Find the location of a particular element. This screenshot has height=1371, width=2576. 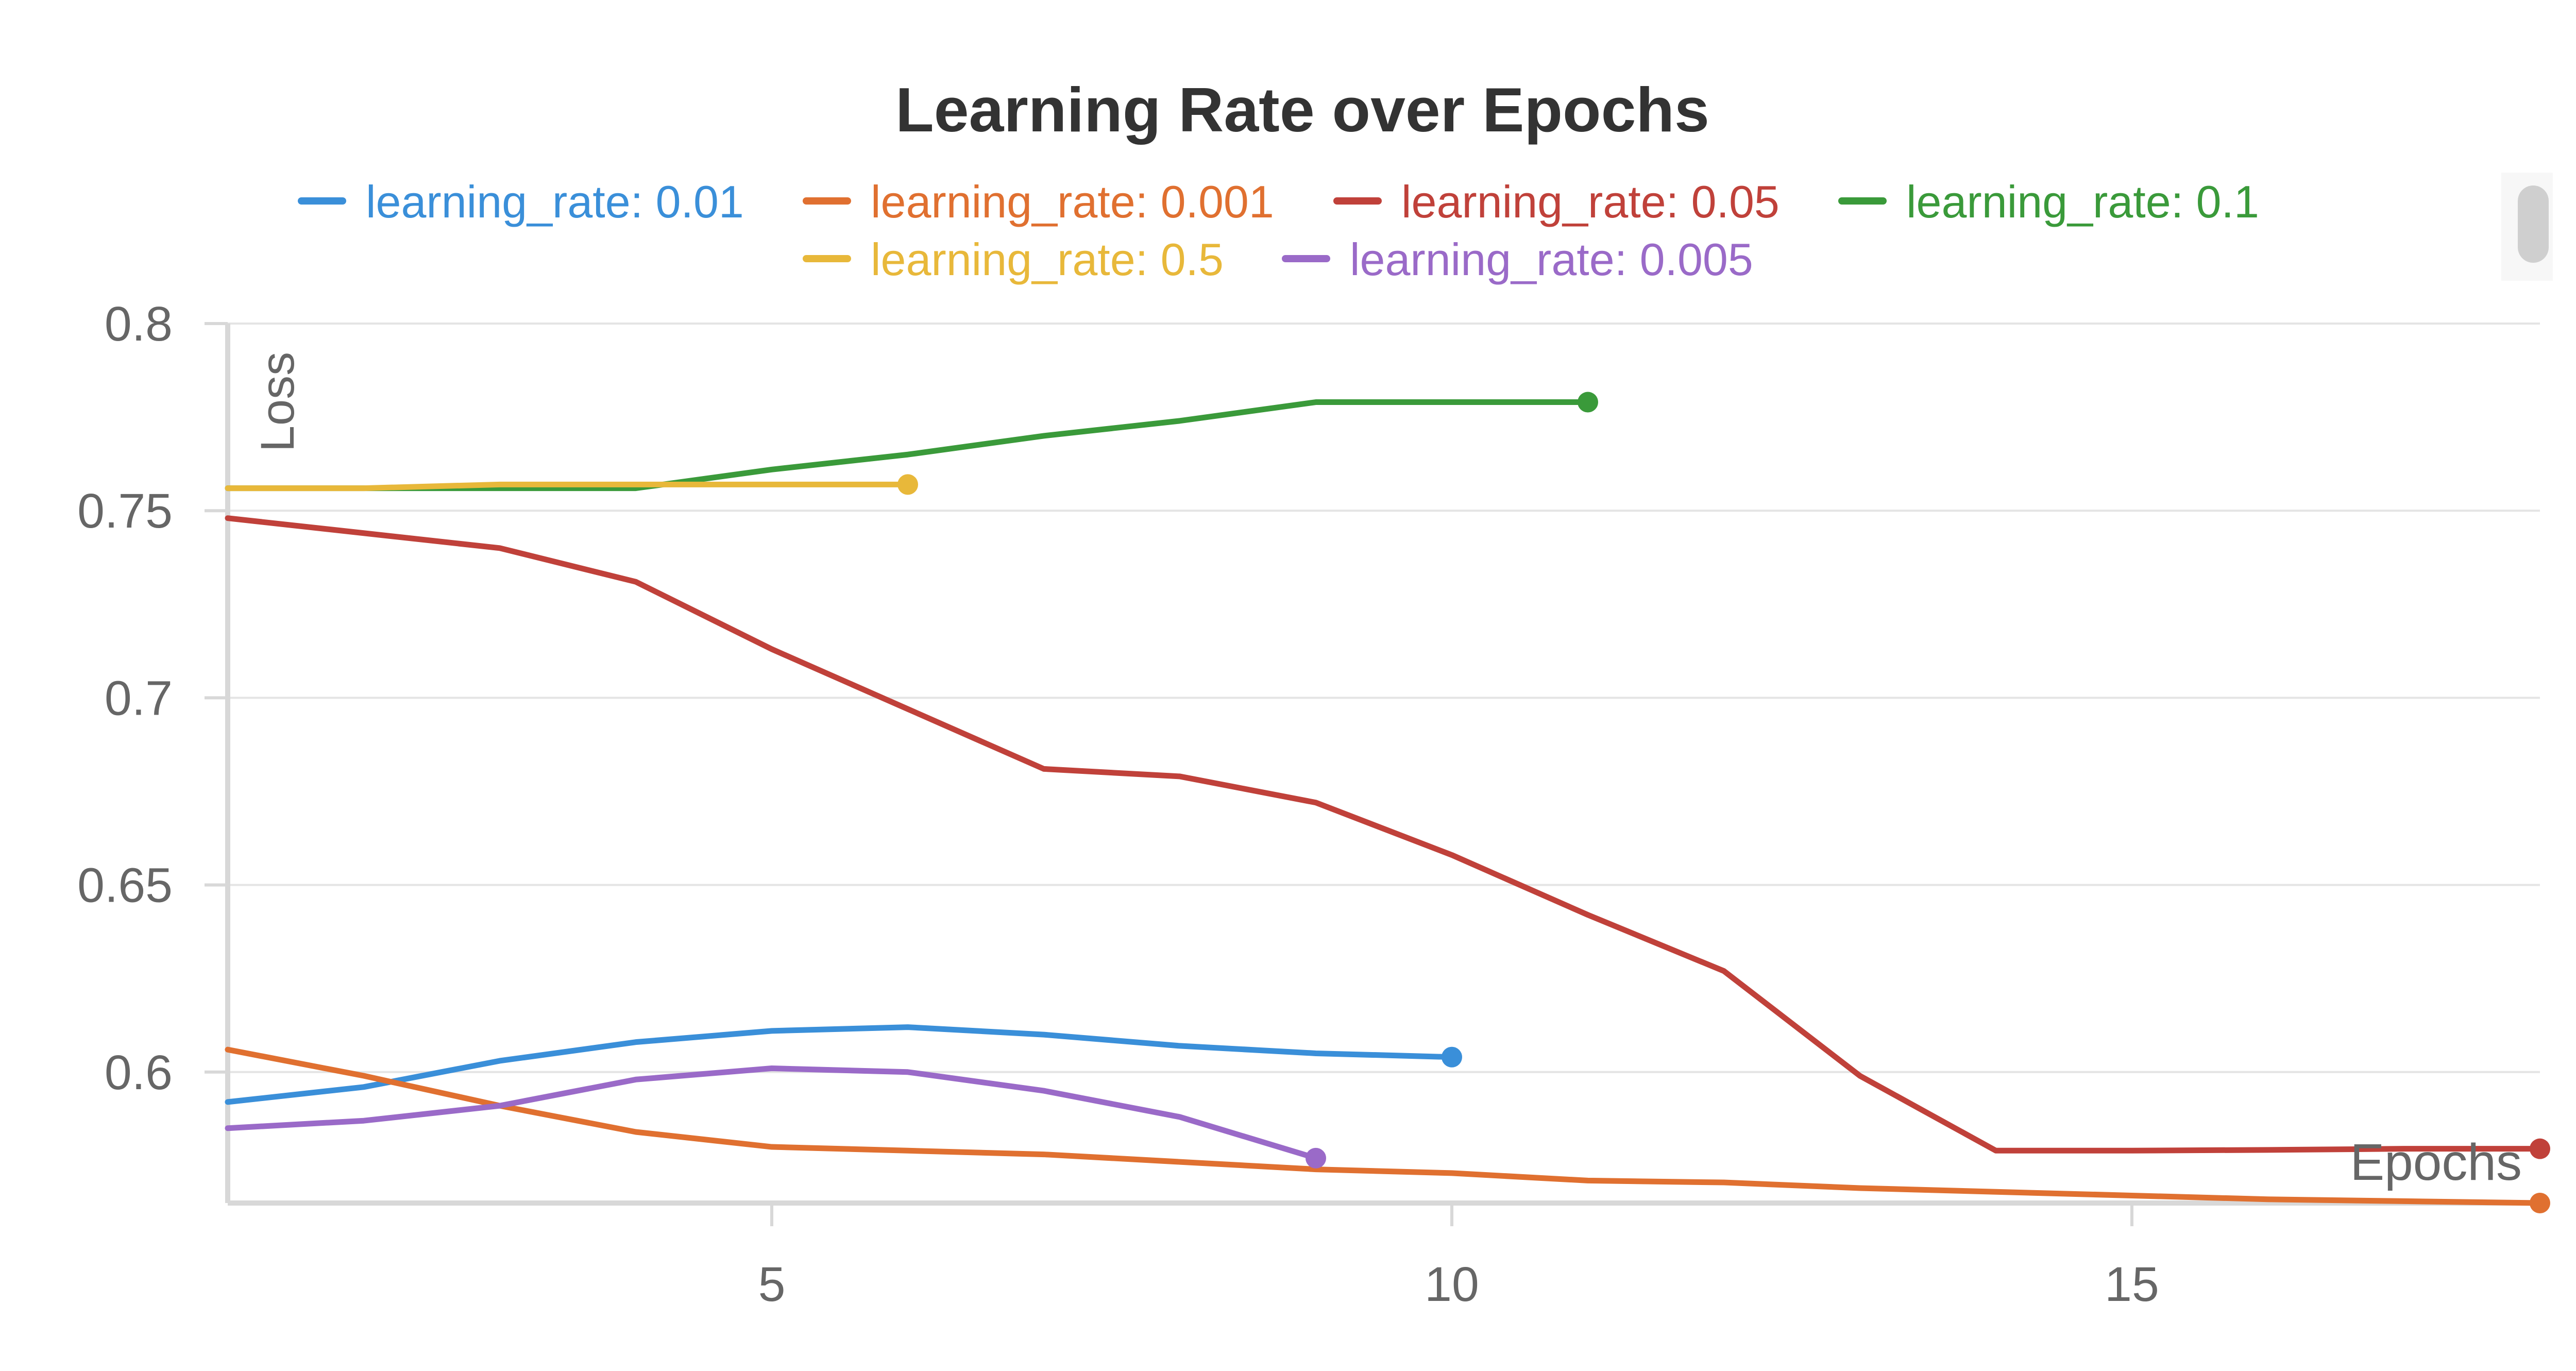

legend-item: learning_rate: 0.1 is located at coordinates (2048, 202).